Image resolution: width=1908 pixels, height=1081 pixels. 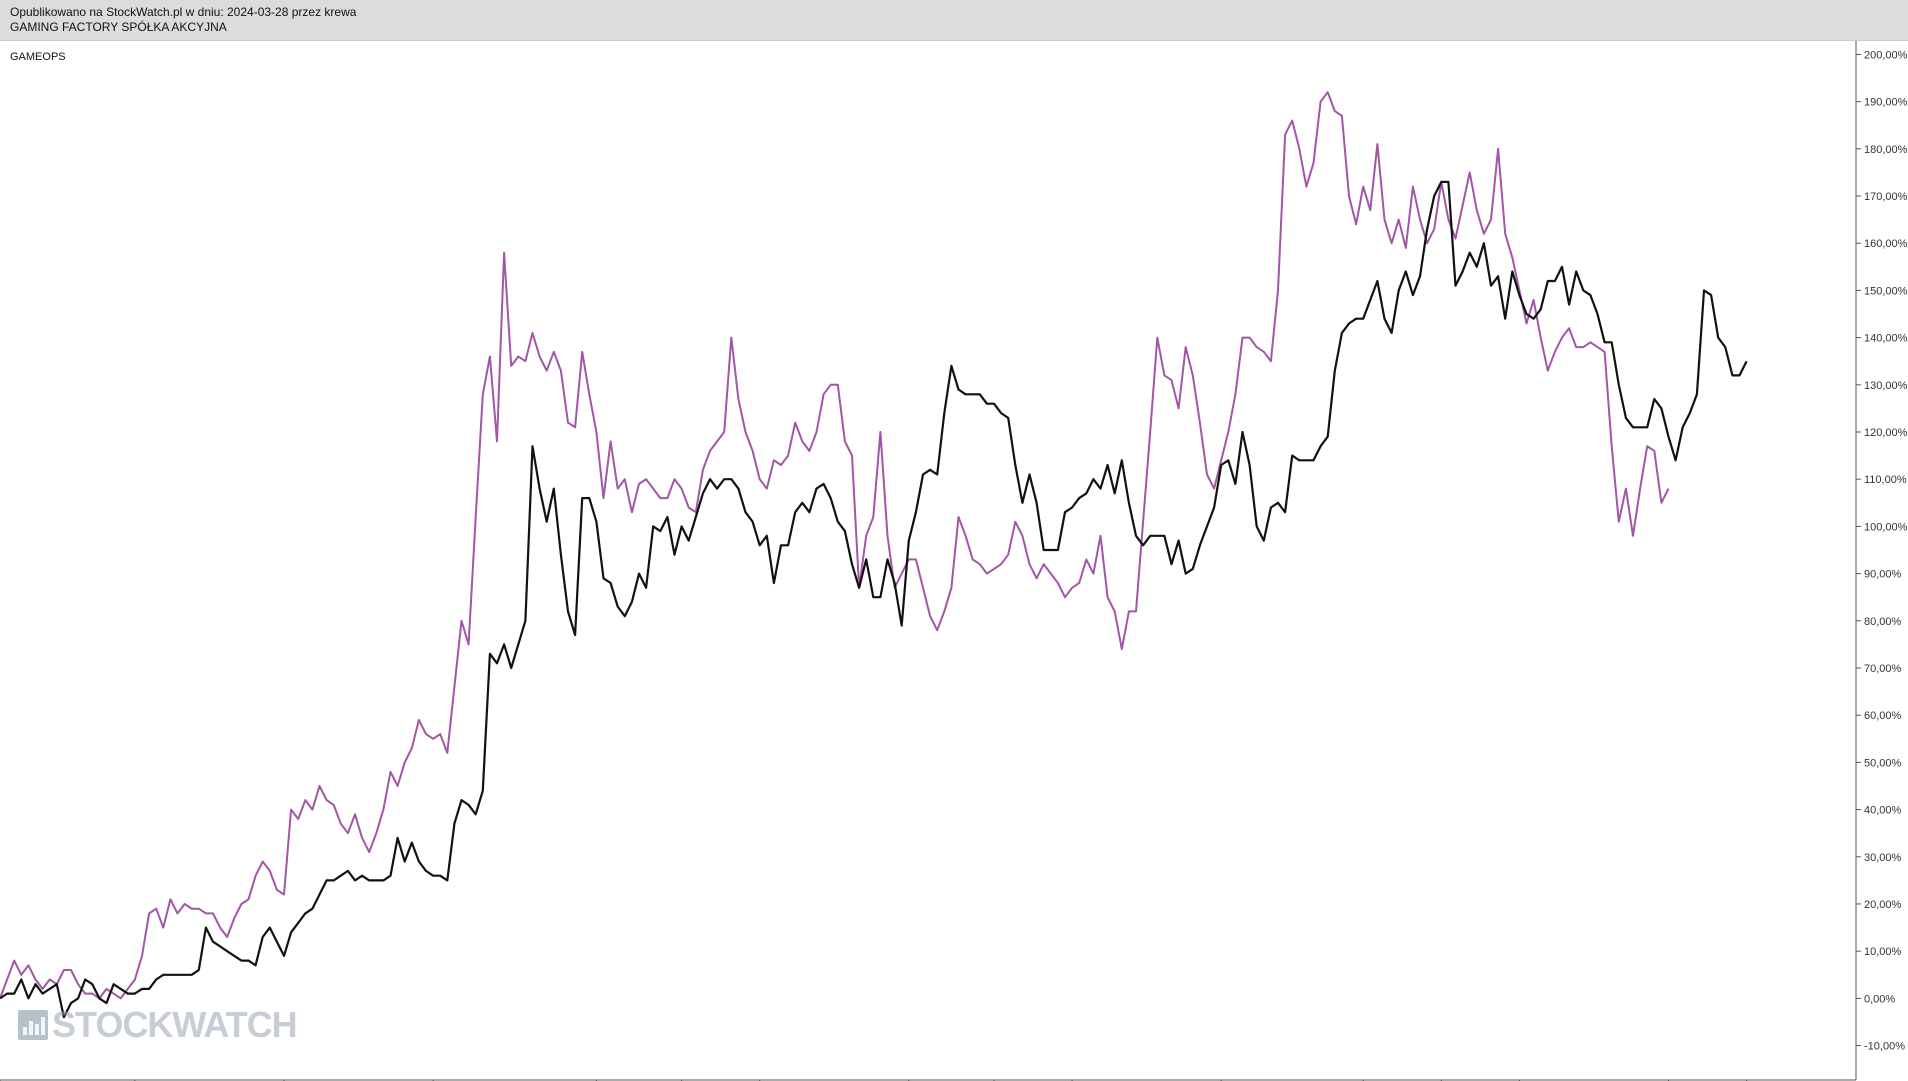 What do you see at coordinates (1883, 763) in the screenshot?
I see `y-tick-label: 50,00%` at bounding box center [1883, 763].